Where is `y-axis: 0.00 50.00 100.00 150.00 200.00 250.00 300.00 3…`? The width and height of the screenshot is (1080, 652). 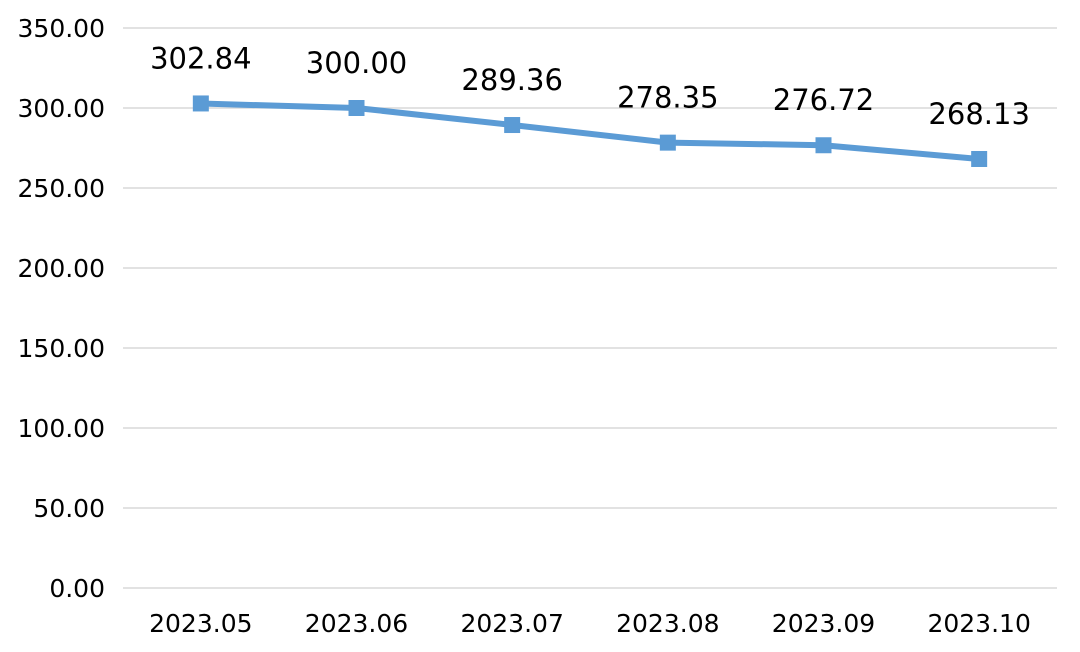
y-axis: 0.00 50.00 100.00 150.00 200.00 250.00 300.00 3… is located at coordinates (61, 308).